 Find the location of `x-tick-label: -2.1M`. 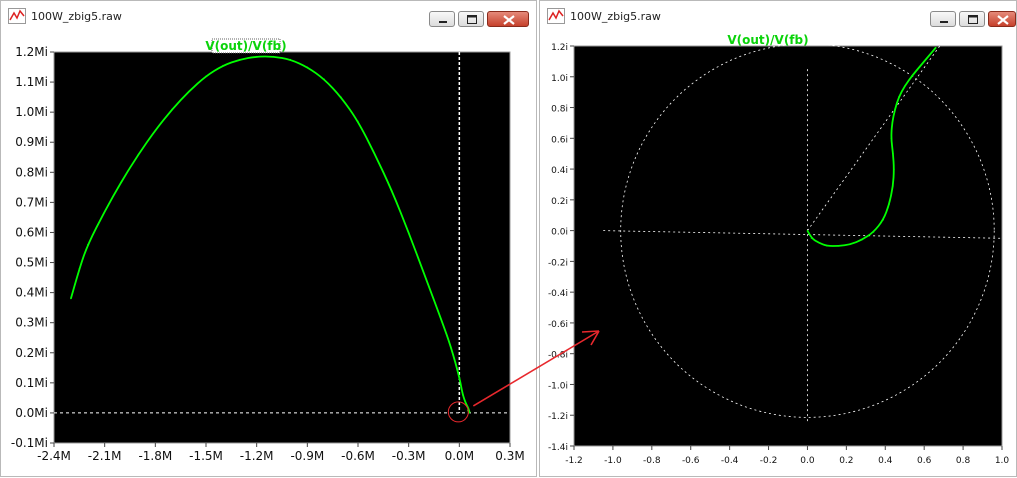

x-tick-label: -2.1M is located at coordinates (105, 456).